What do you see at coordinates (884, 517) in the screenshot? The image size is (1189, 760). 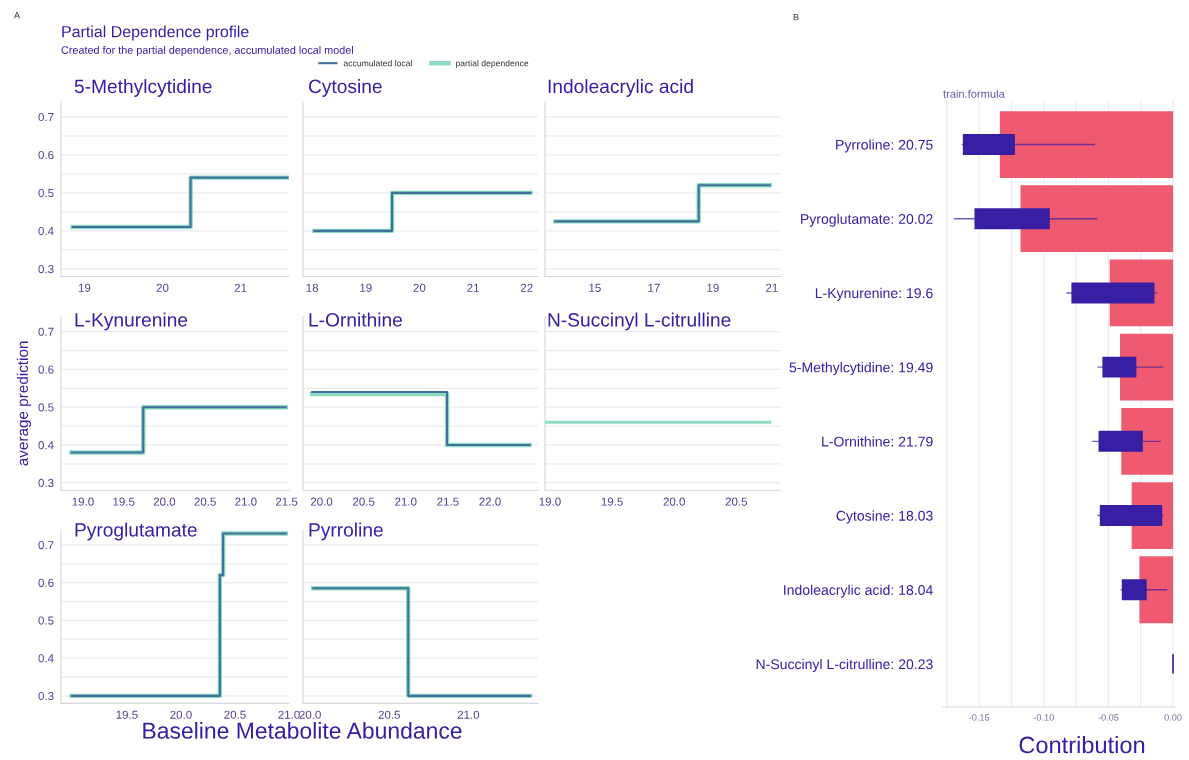 I see `y-tick-label: Cytosine: 18.03` at bounding box center [884, 517].